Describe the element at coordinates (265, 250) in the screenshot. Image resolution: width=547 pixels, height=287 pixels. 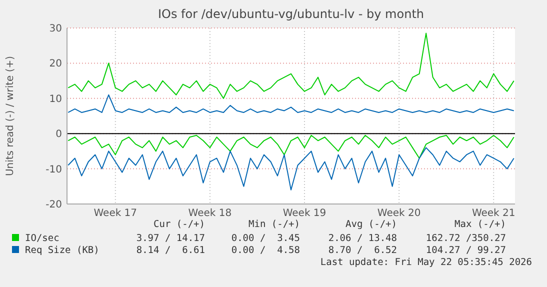
I see `text: 0.00 / 4.58` at that location.